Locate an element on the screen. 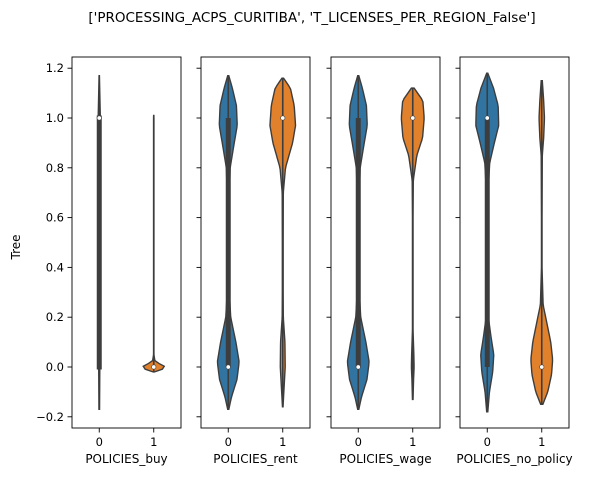  x-axis-label: POLICIES_rent is located at coordinates (255, 459).